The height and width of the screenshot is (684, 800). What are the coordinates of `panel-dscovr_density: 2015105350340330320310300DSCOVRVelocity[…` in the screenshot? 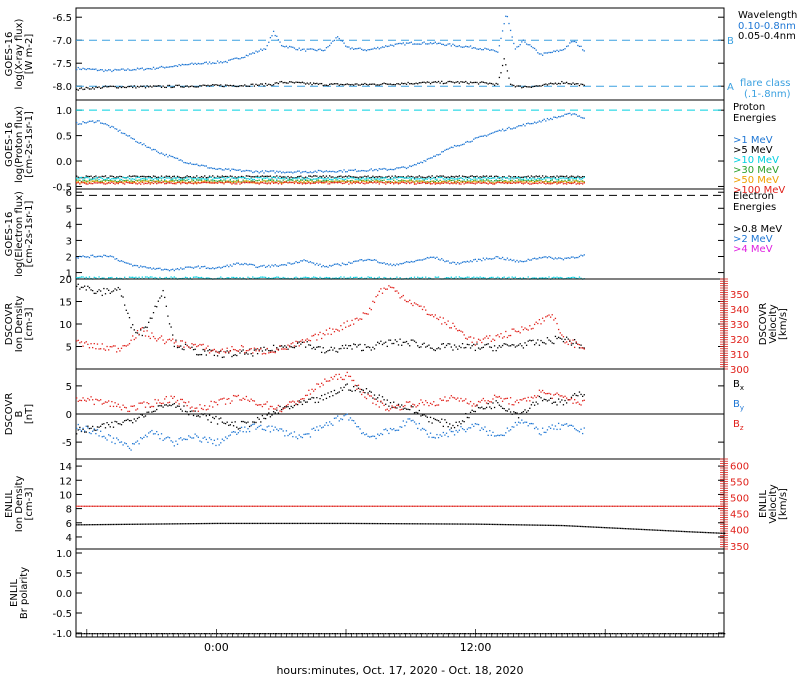 It's located at (396, 325).